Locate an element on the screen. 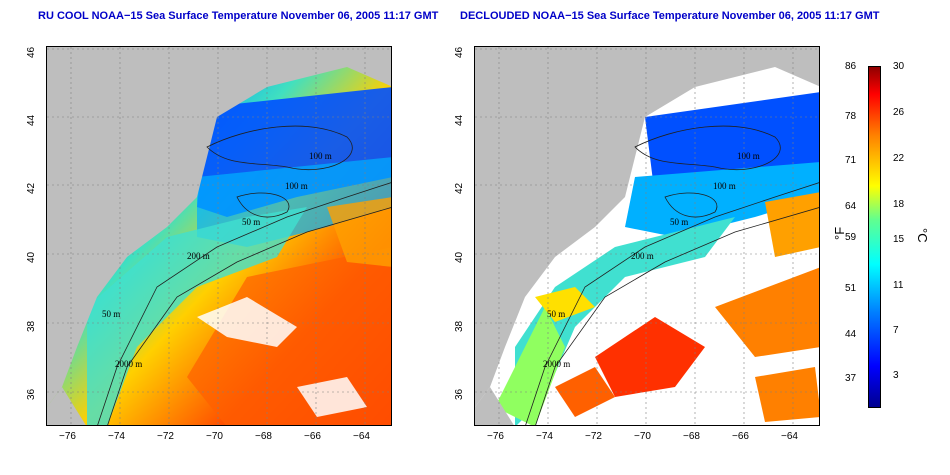  celsius-unit-label: °C is located at coordinates (922, 235).